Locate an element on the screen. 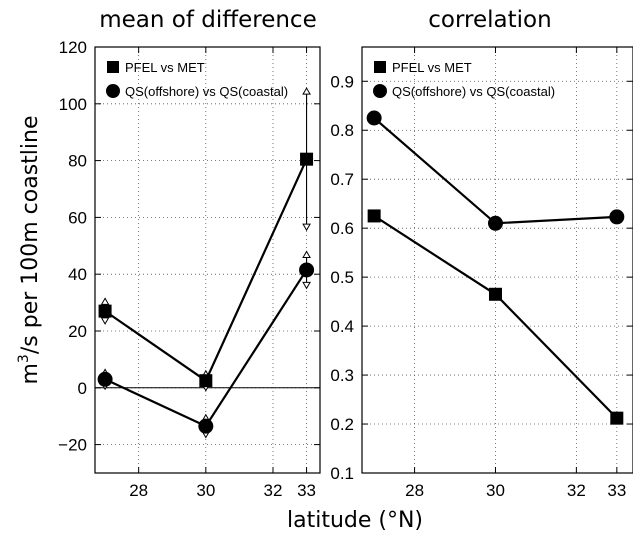 This screenshot has height=540, width=633. y-tick-label: 0 is located at coordinates (82, 388).